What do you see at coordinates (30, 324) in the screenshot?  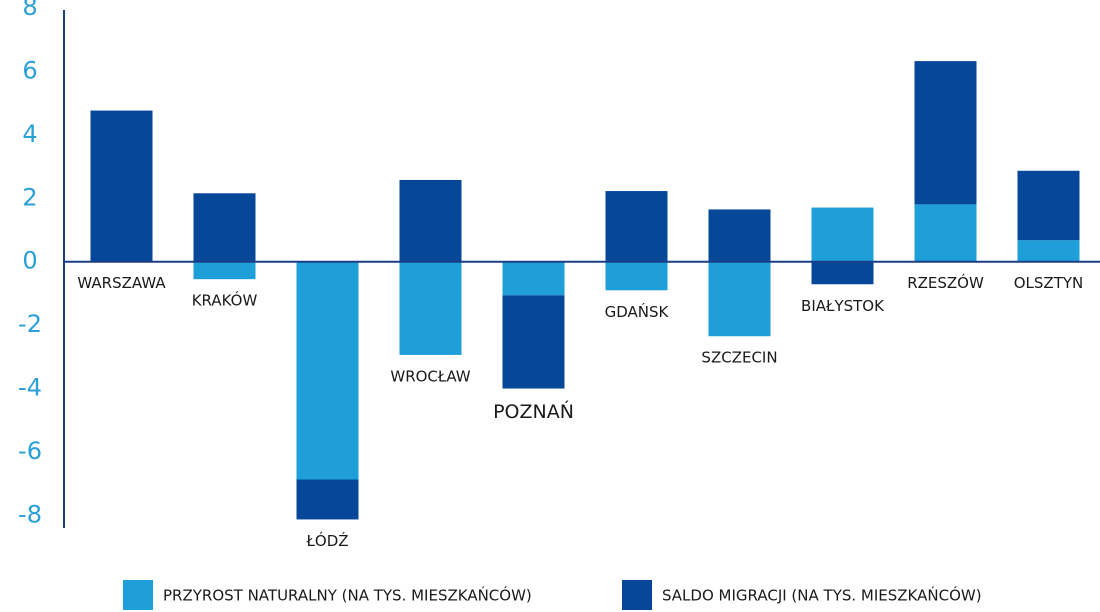 I see `y-tick-label: -2` at bounding box center [30, 324].